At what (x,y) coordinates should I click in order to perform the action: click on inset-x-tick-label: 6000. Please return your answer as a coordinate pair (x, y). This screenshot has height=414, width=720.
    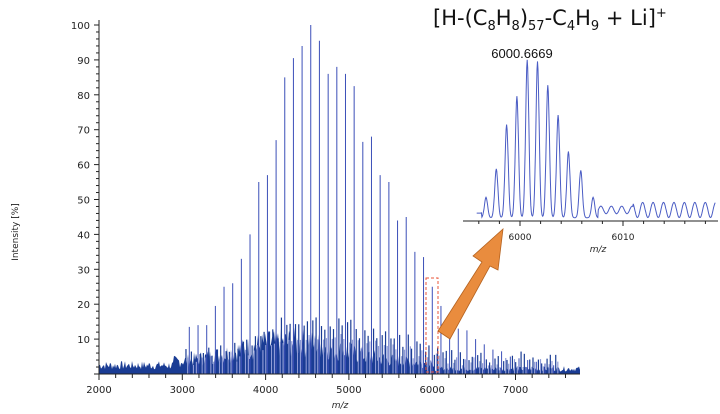
    Looking at the image, I should click on (520, 238).